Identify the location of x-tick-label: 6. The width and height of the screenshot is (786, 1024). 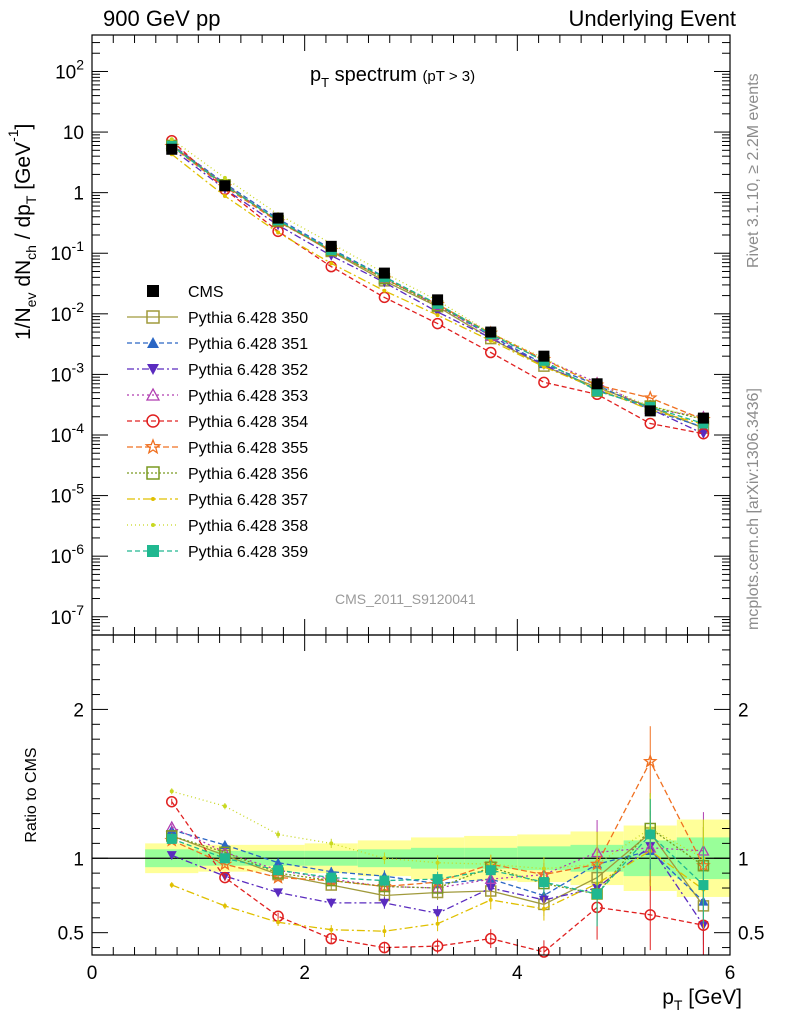
(730, 973).